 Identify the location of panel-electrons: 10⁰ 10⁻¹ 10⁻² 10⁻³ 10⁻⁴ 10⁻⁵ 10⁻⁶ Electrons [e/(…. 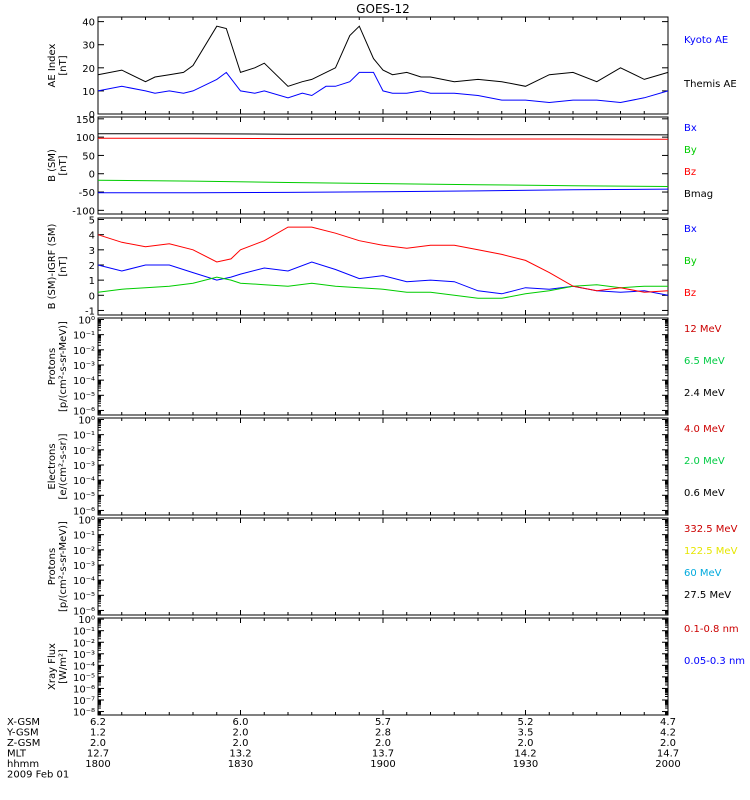
(386, 467).